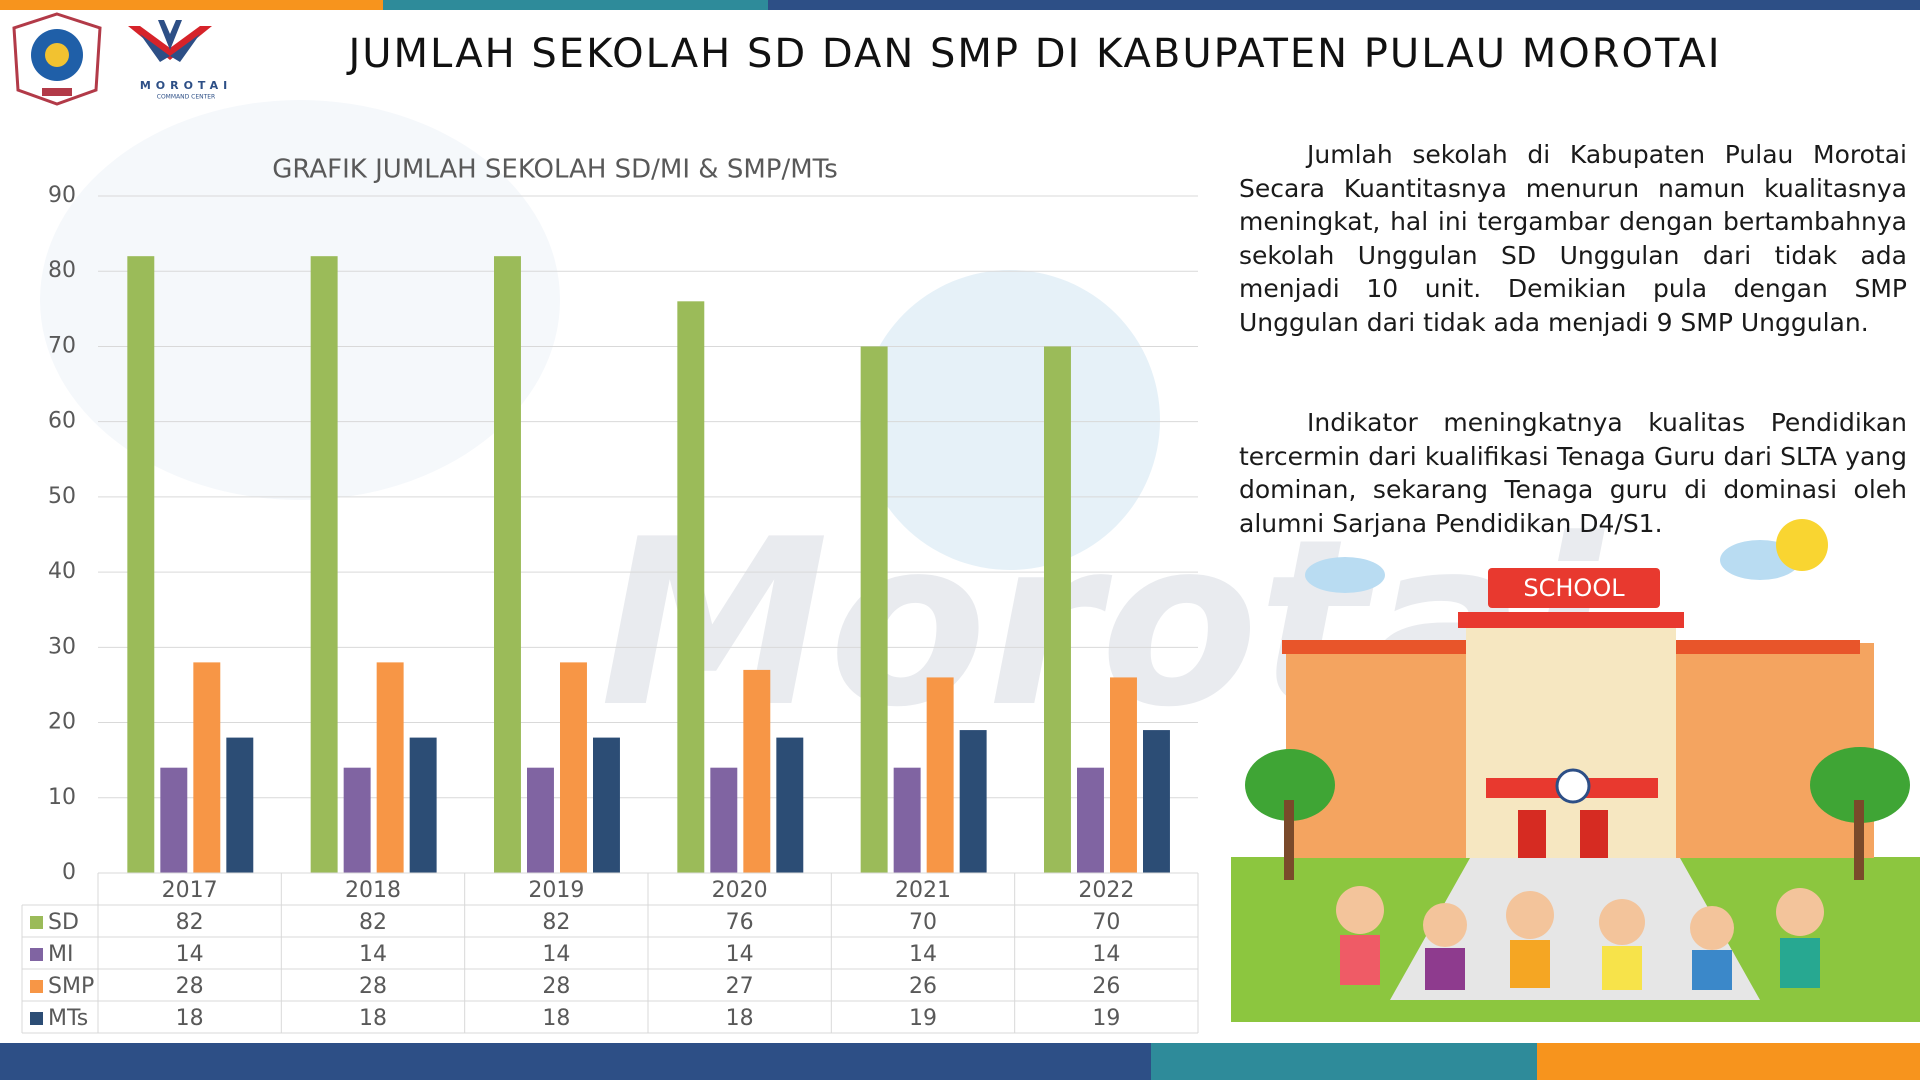 This screenshot has height=1080, width=1920. I want to click on school-sign: SCHOOL, so click(1574, 588).